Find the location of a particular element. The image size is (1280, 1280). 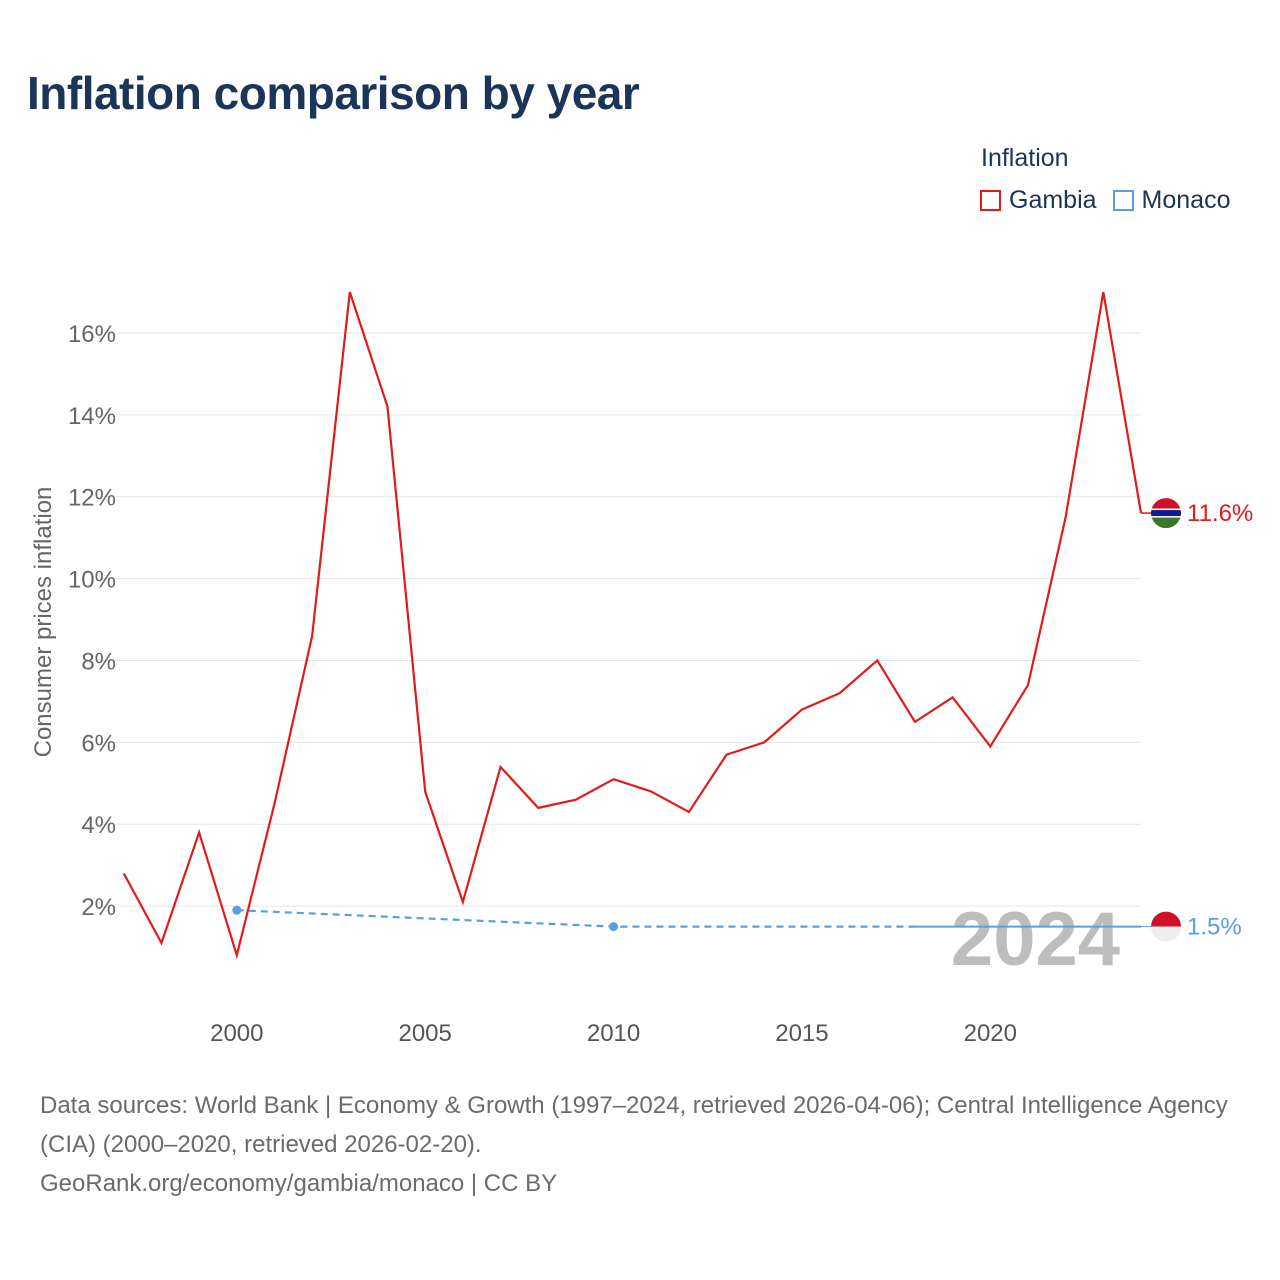

chart-title: Inflation comparison by year is located at coordinates (333, 93).